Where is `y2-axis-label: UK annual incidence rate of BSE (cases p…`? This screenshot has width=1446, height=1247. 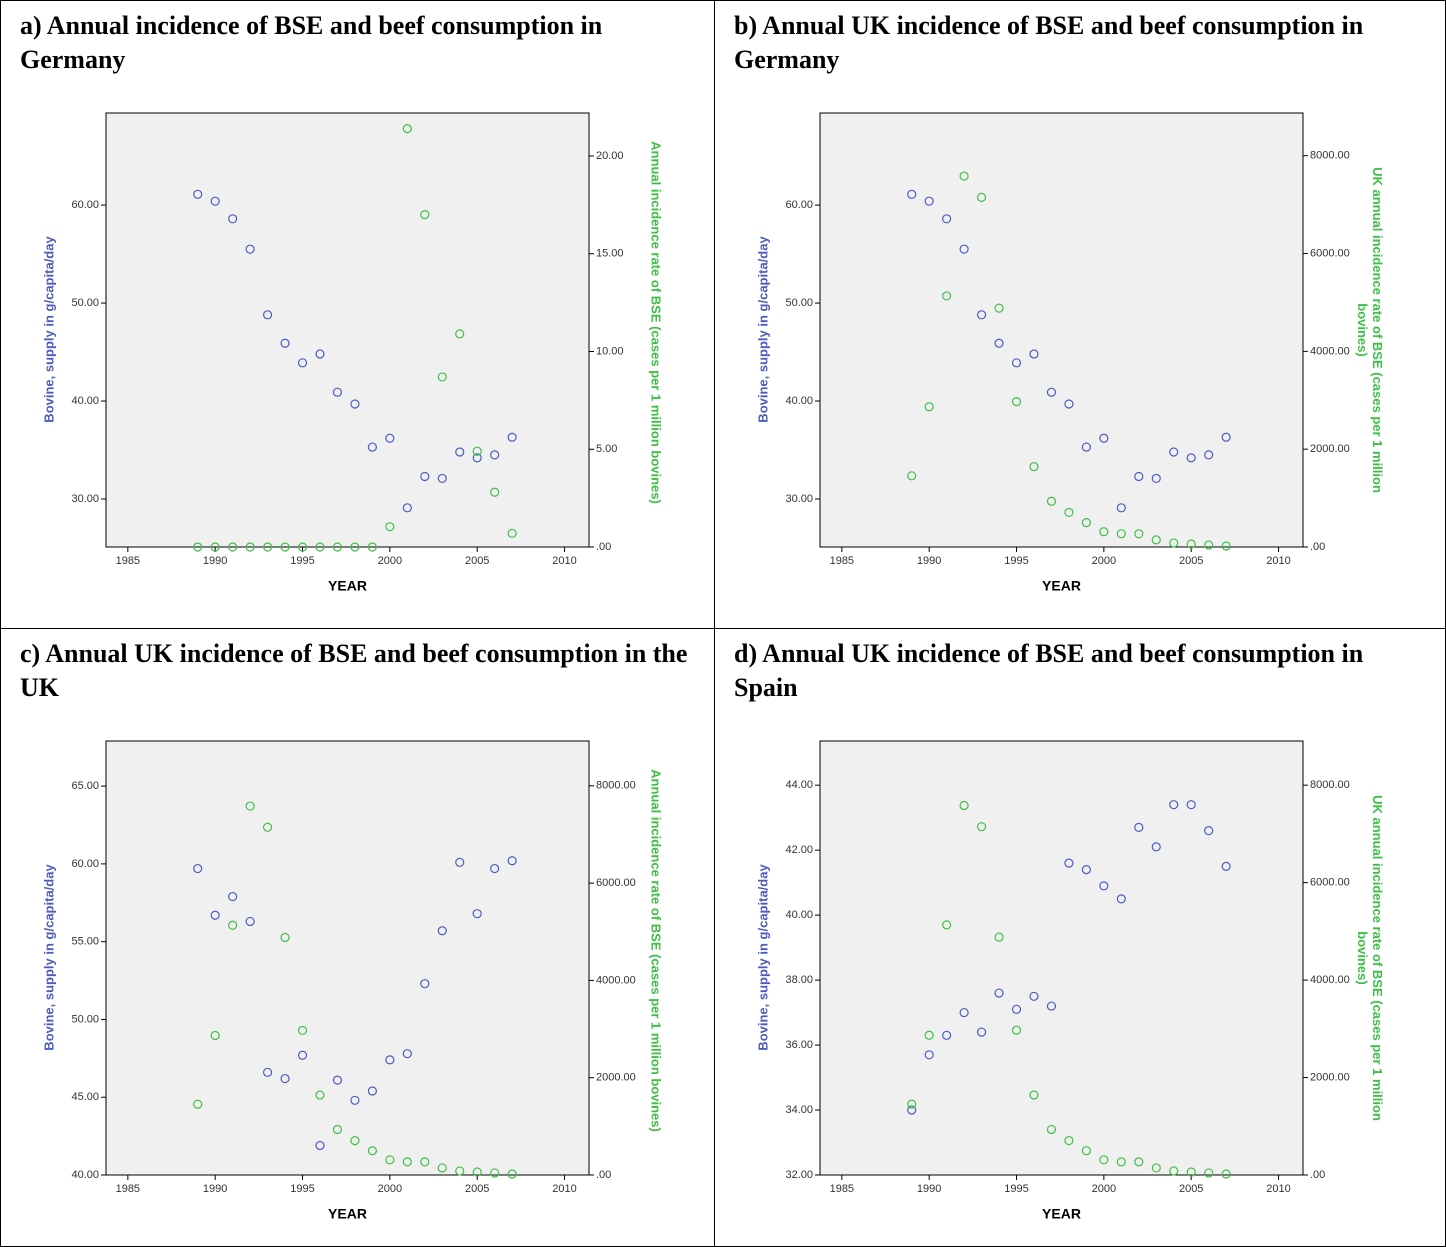
y2-axis-label: UK annual incidence rate of BSE (cases p… is located at coordinates (1370, 330).